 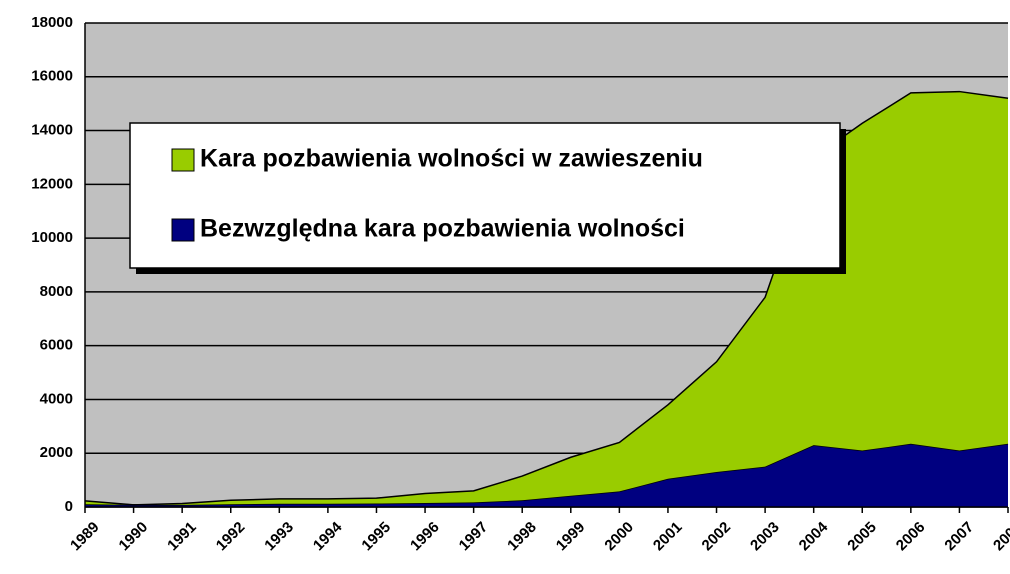 I want to click on y-tick-label: 14000, so click(x=52, y=130).